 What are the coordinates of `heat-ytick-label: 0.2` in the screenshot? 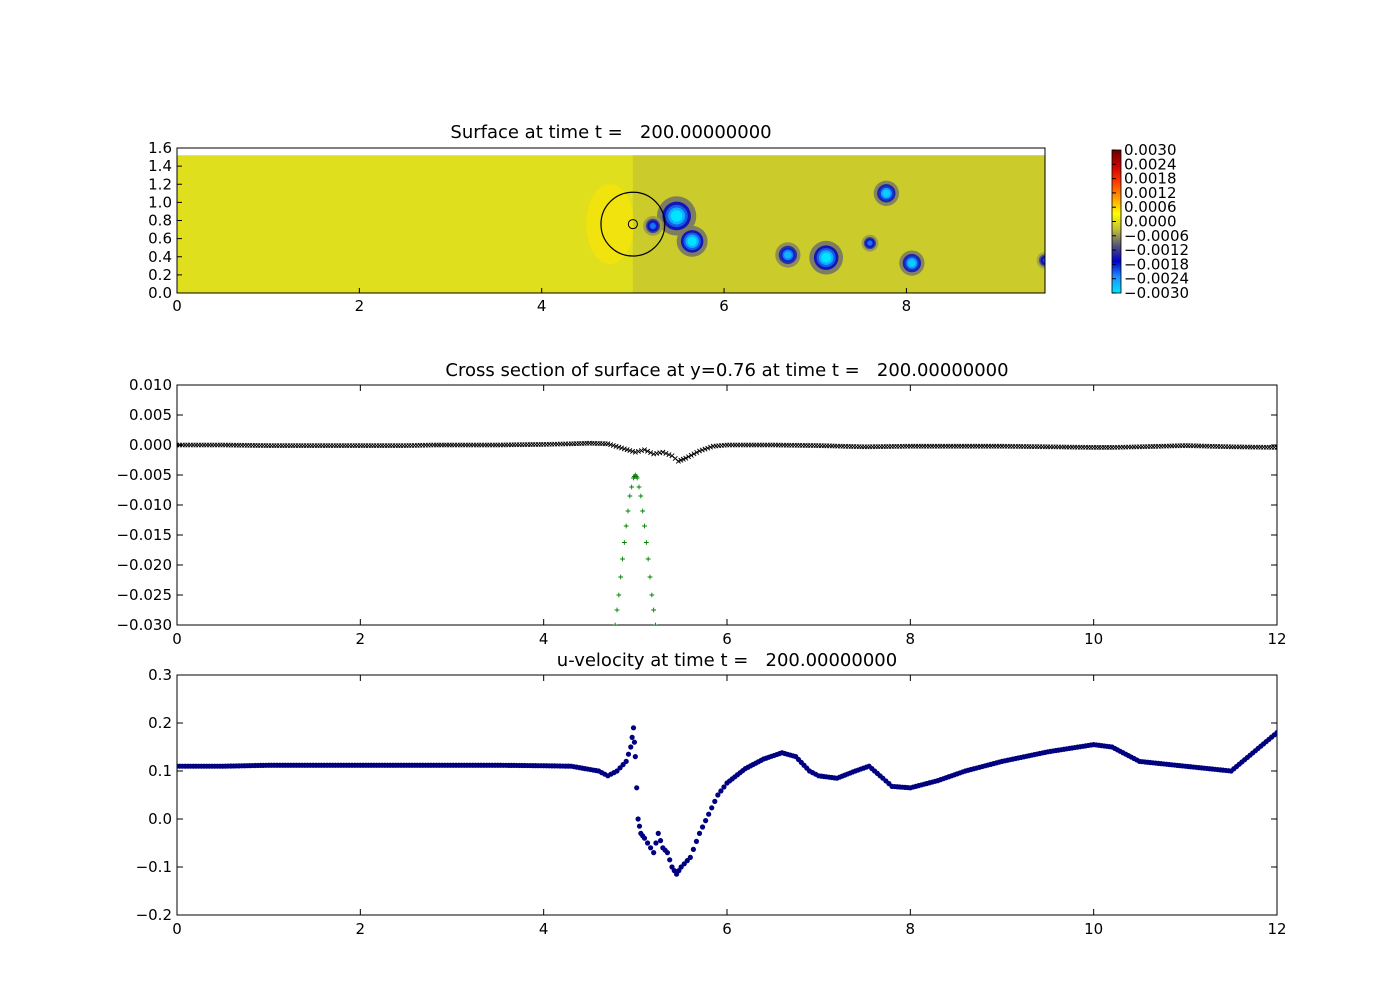 It's located at (160, 275).